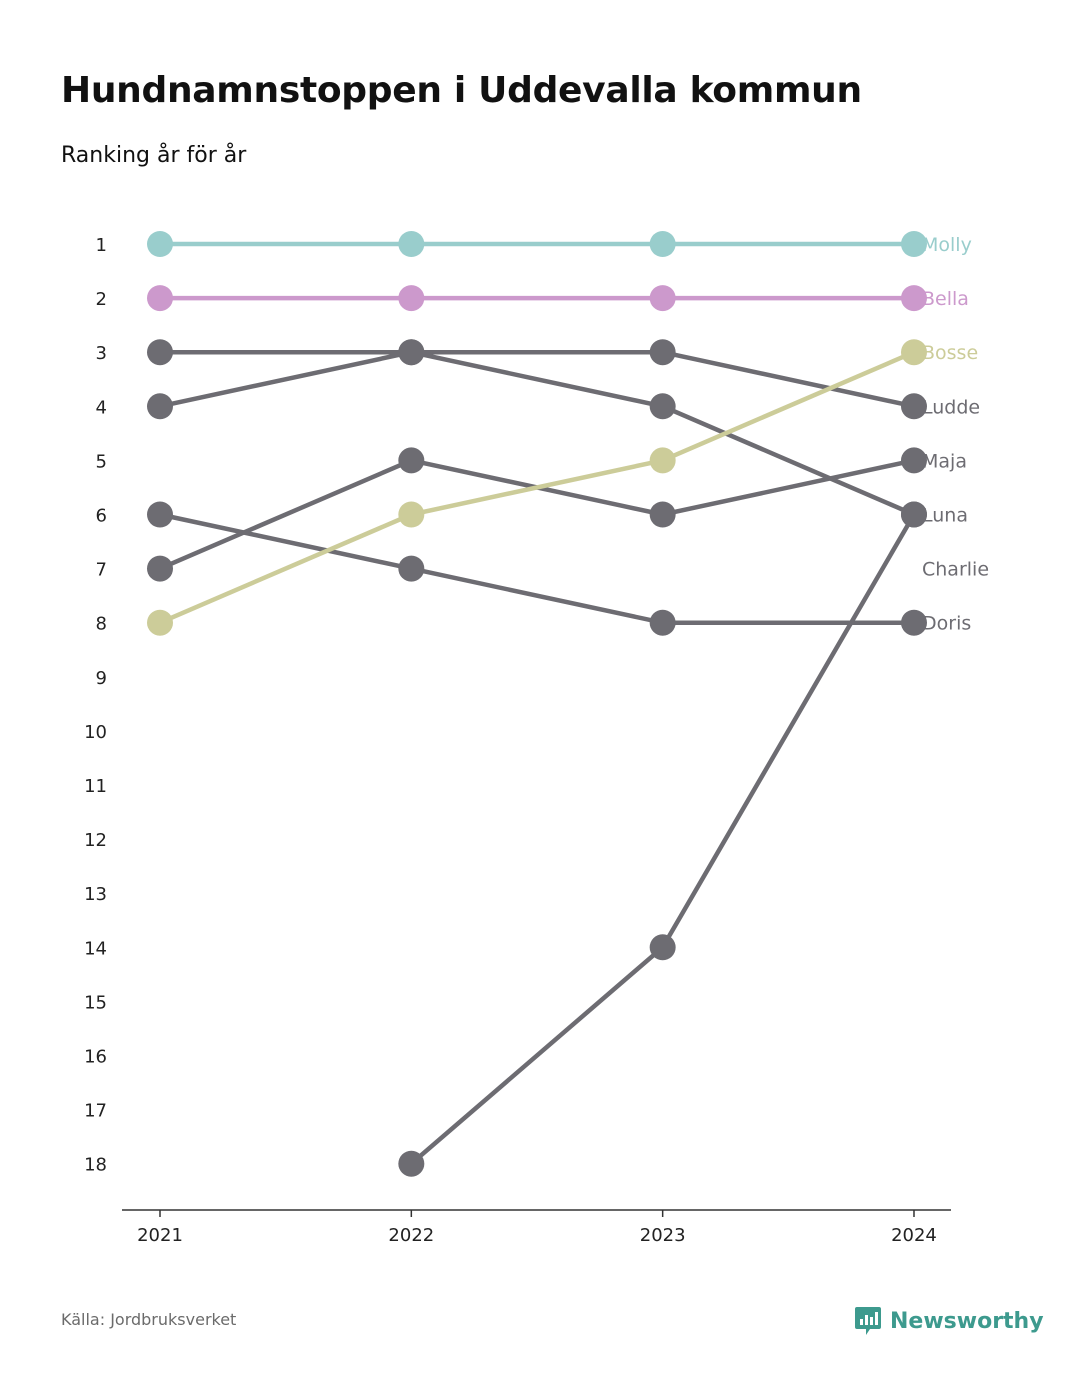  Describe the element at coordinates (662, 514) in the screenshot. I see `point-maja-2023` at that location.